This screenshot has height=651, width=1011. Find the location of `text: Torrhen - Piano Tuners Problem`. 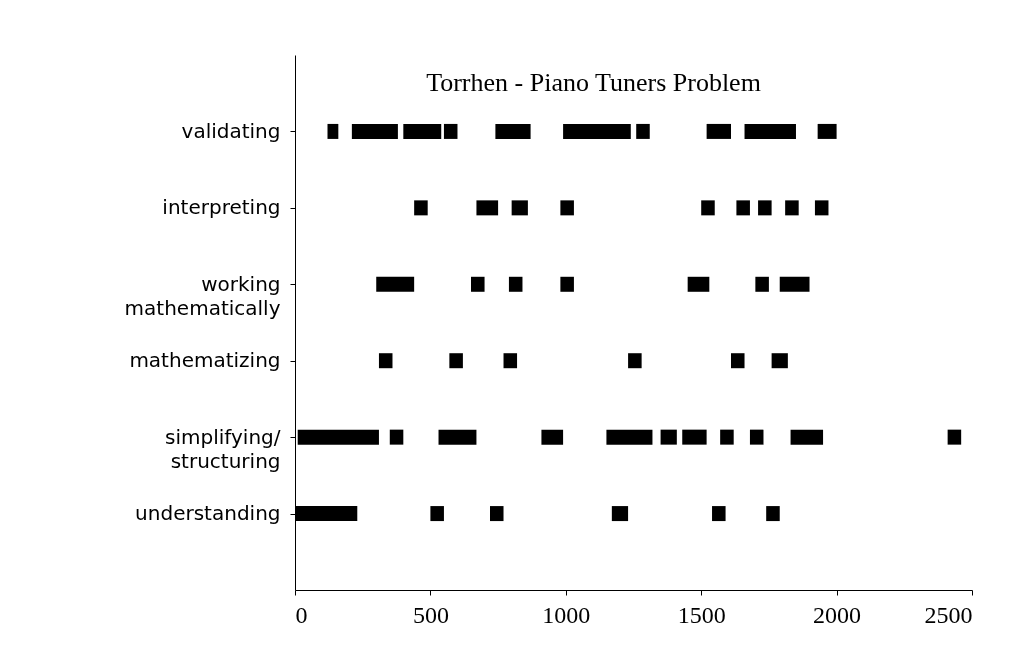

text: Torrhen - Piano Tuners Problem is located at coordinates (593, 82).